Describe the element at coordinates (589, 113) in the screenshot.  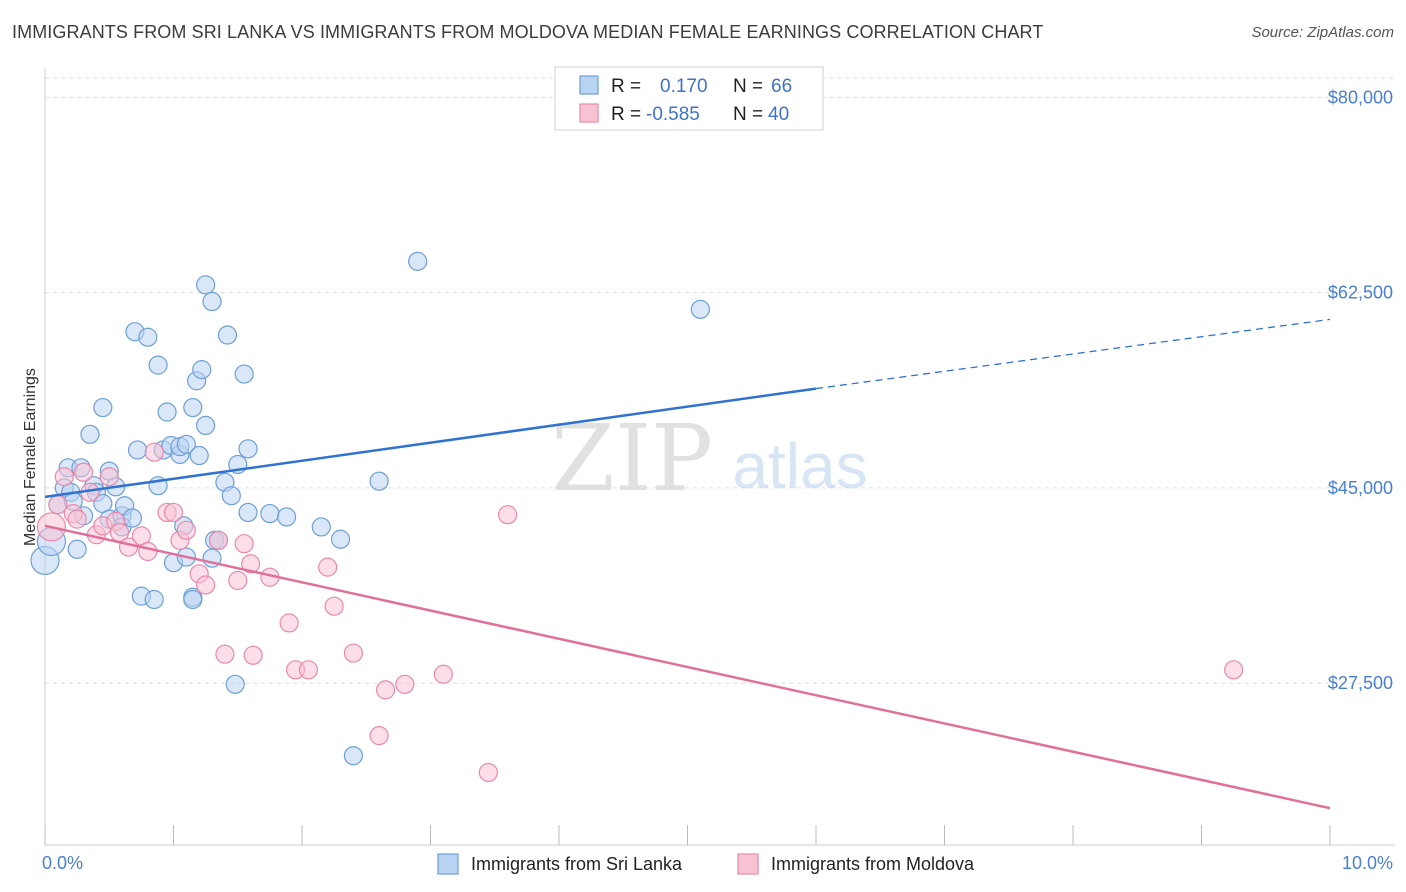
I see `legend-swatch-pink` at that location.